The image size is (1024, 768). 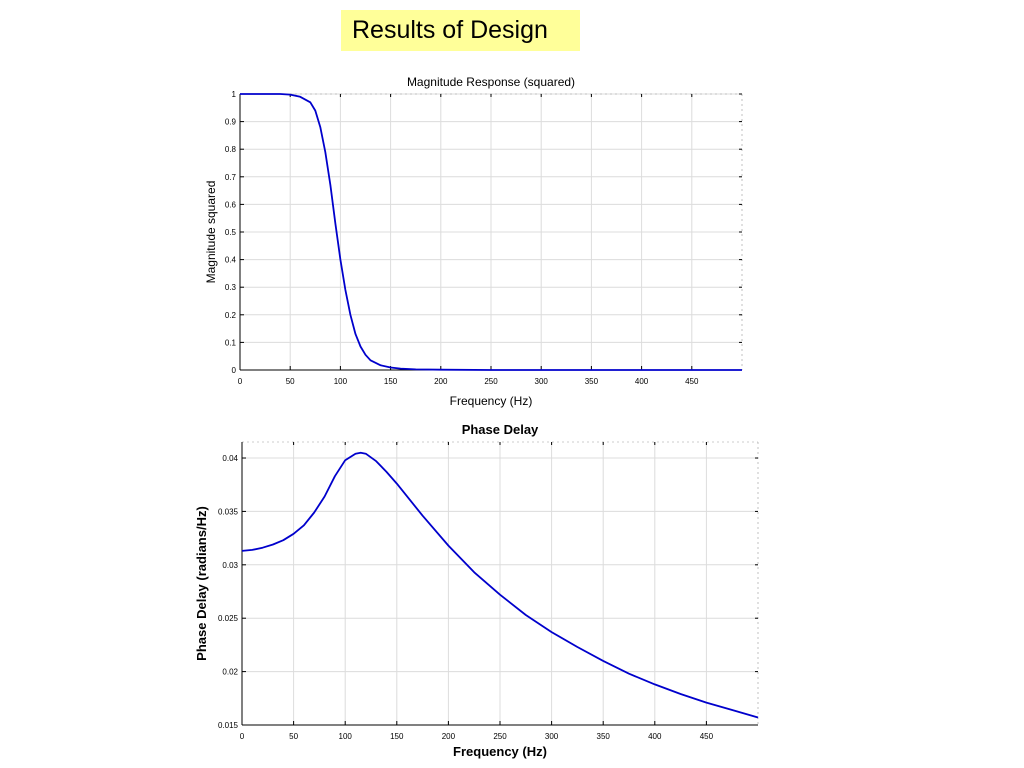 What do you see at coordinates (230, 565) in the screenshot?
I see `y-tick-label: 0.03` at bounding box center [230, 565].